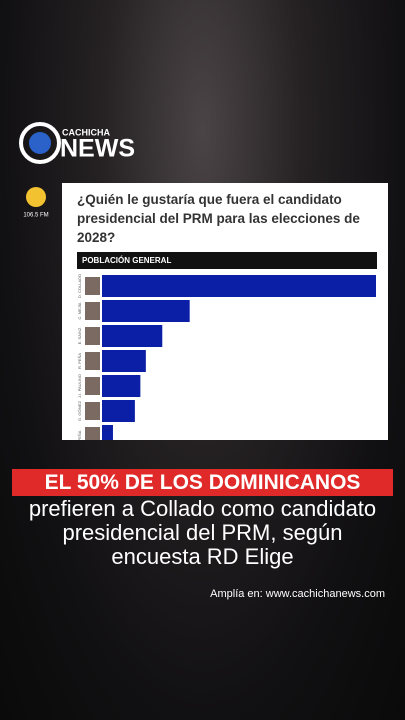 The image size is (405, 720). Describe the element at coordinates (79, 410) in the screenshot. I see `category-label: G. GÓMEZ` at that location.